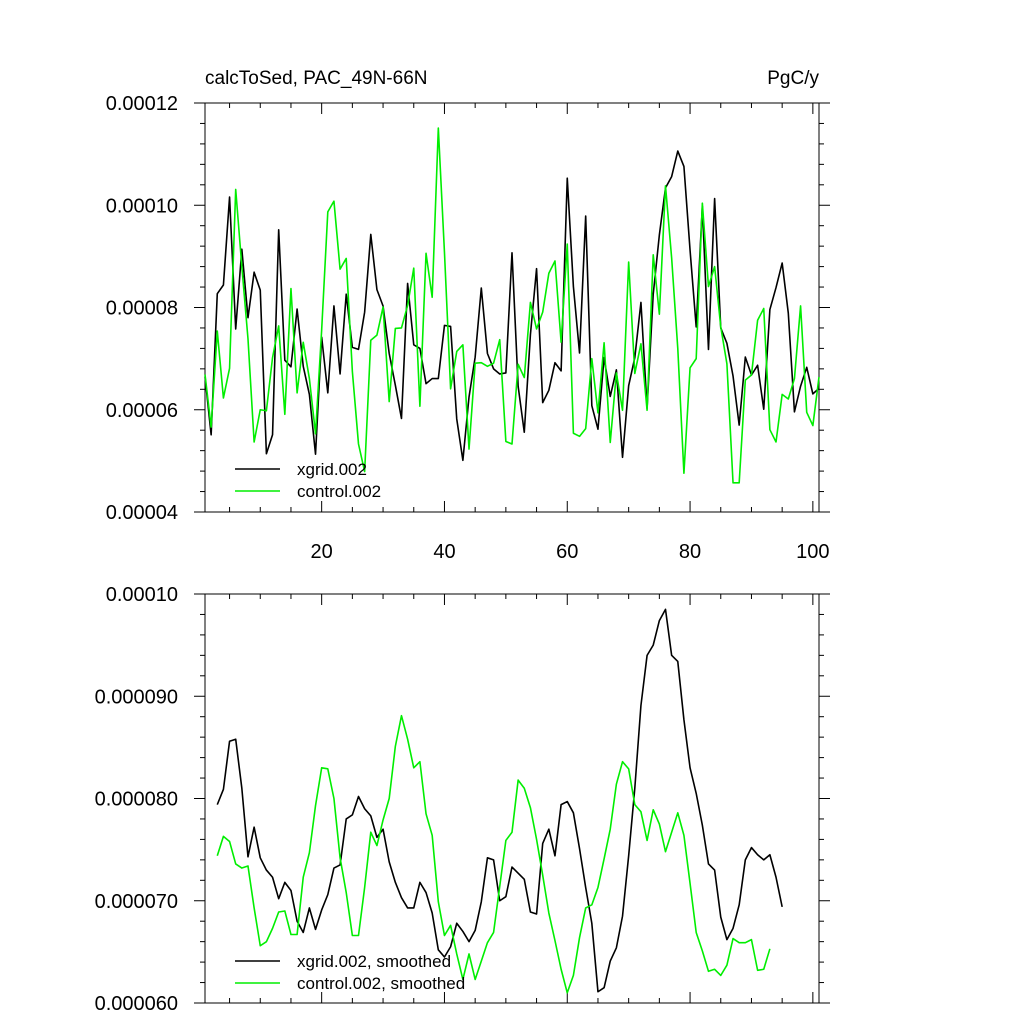 The width and height of the screenshot is (1024, 1024). I want to click on x-tick-label: 100, so click(812, 552).